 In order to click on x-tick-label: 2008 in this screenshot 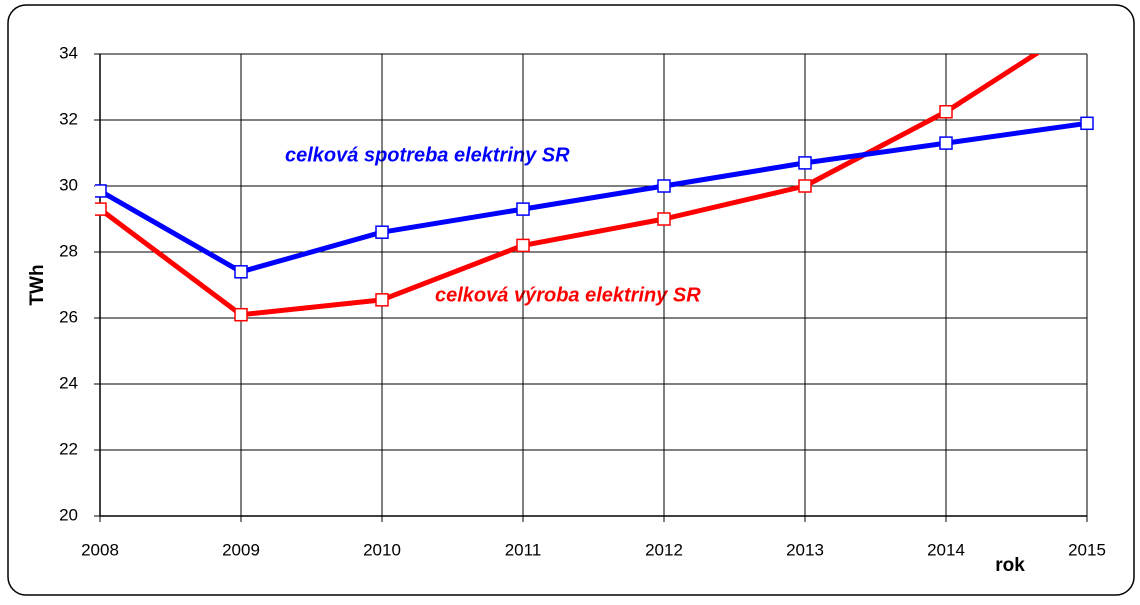, I will do `click(100, 549)`.